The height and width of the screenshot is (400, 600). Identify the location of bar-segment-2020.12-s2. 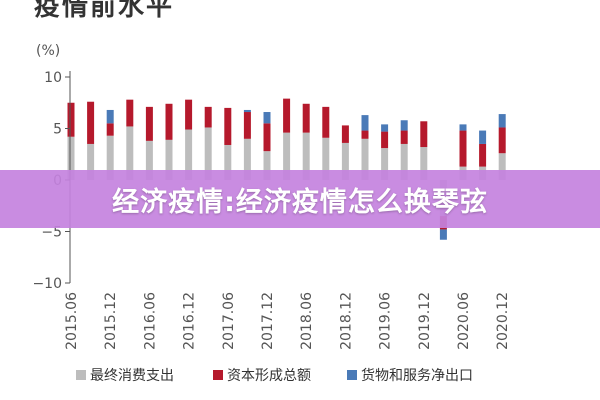
(502, 121).